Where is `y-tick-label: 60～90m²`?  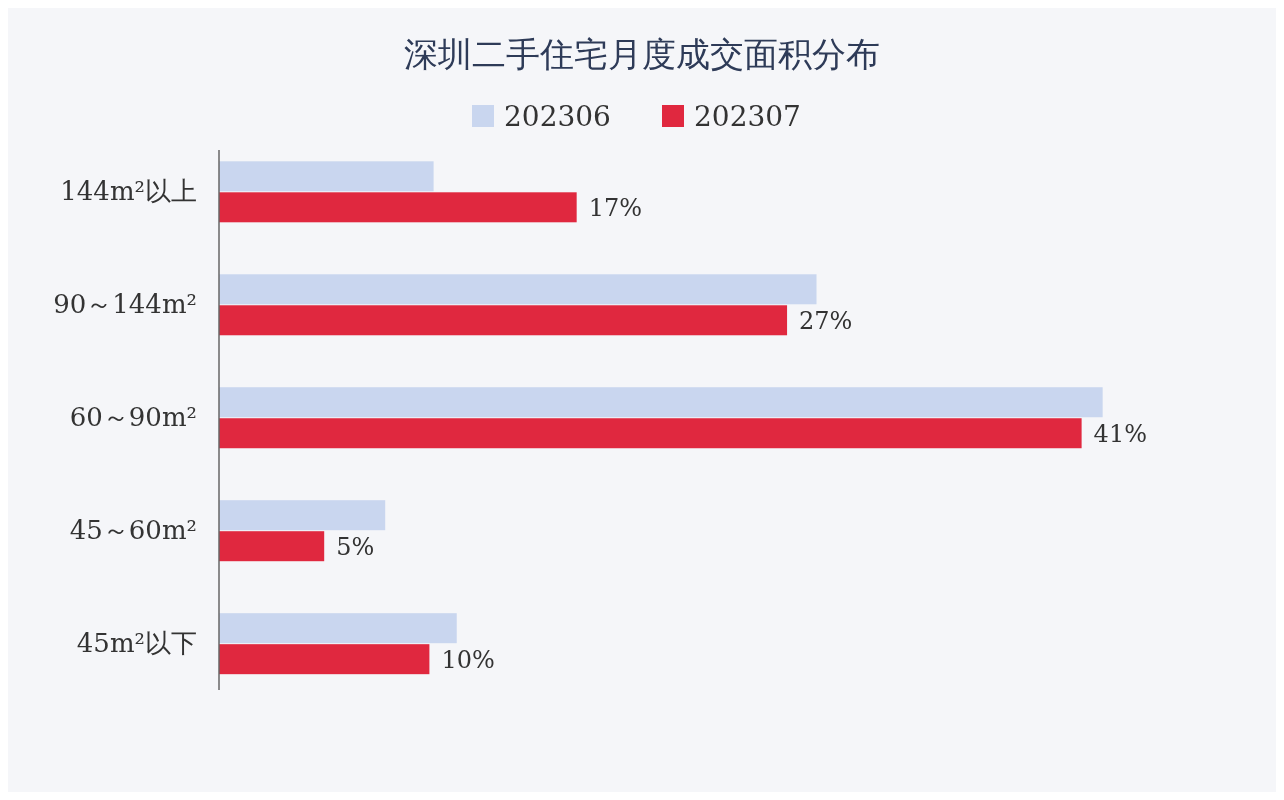 y-tick-label: 60～90m² is located at coordinates (133, 417).